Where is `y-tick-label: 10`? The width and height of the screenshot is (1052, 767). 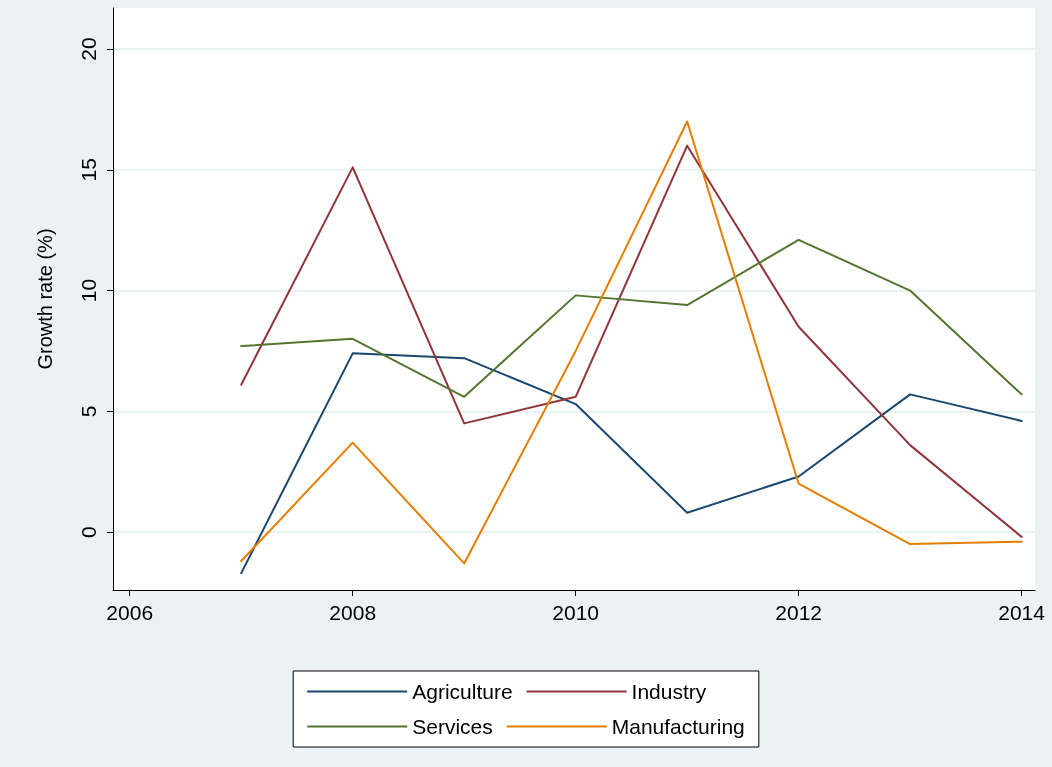 y-tick-label: 10 is located at coordinates (88, 290).